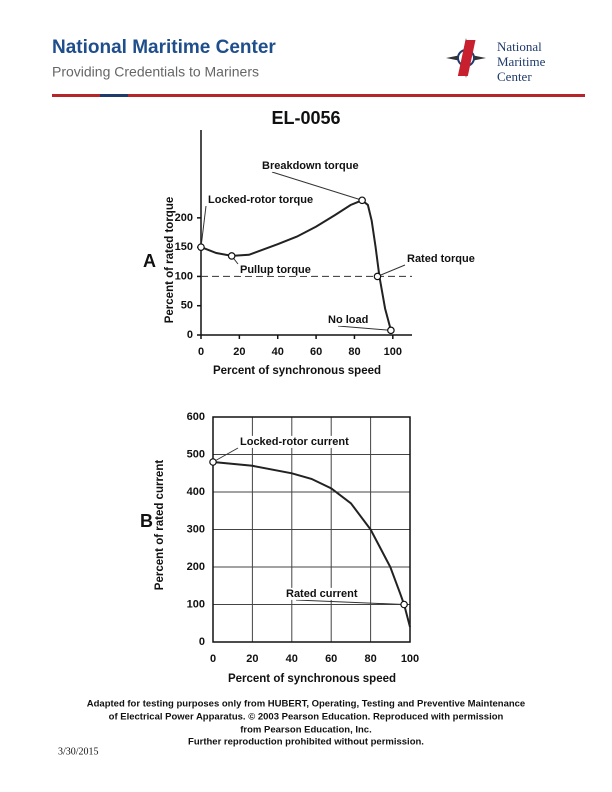 Image resolution: width=612 pixels, height=792 pixels. I want to click on logo-text: Maritime, so click(521, 61).